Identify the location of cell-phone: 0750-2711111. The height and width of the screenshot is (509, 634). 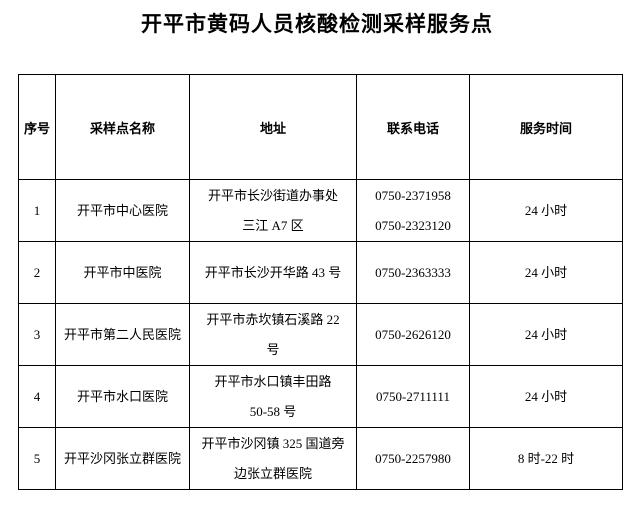
(413, 396).